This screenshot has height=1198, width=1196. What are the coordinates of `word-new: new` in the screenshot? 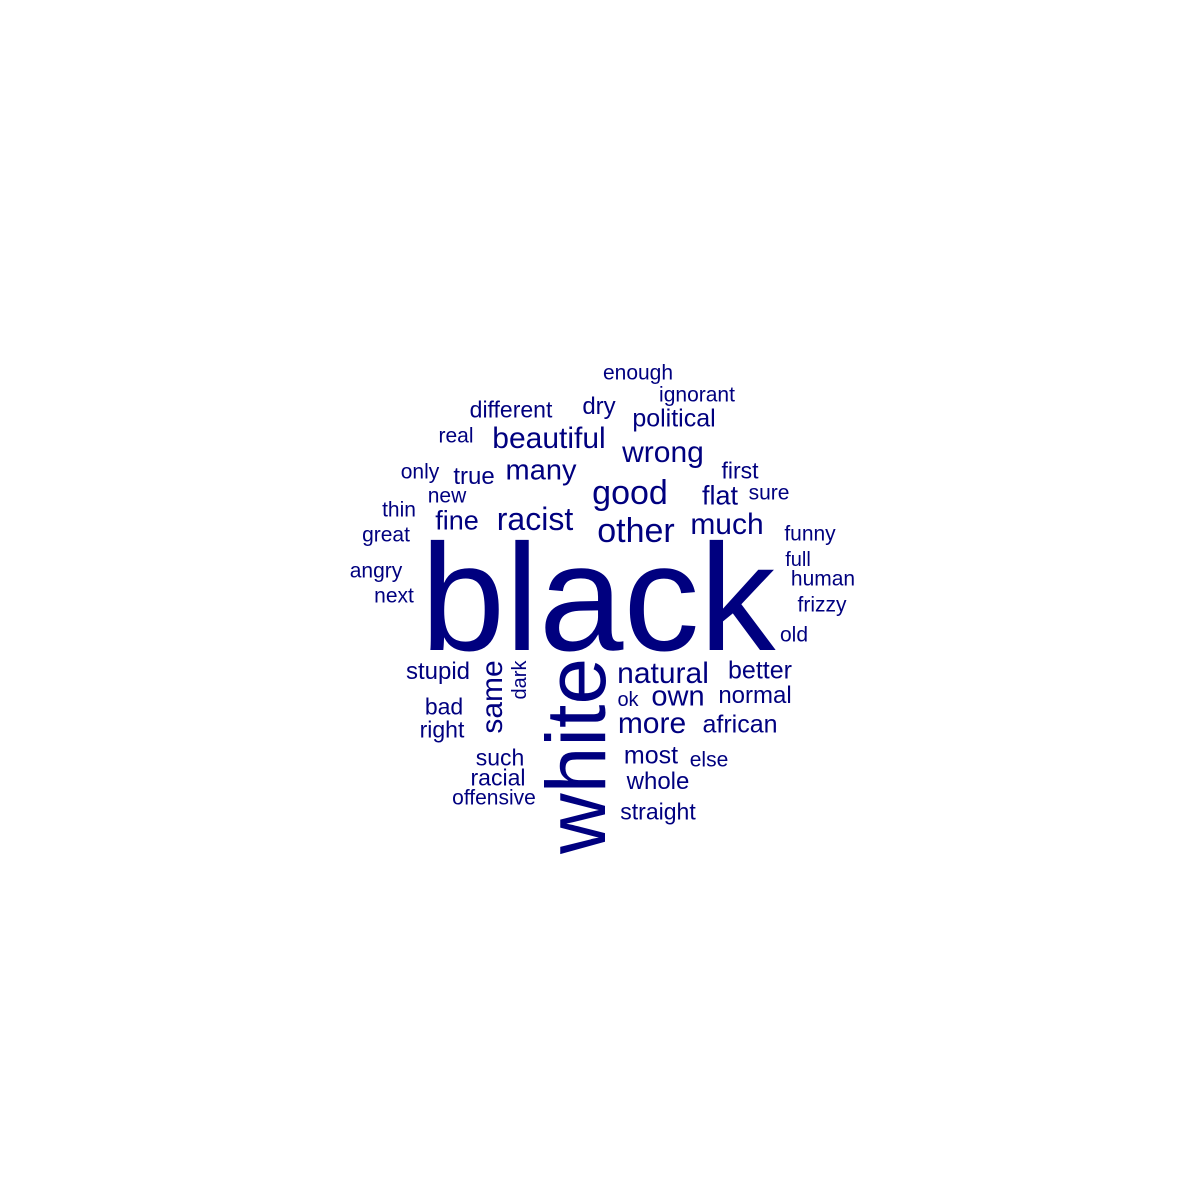 It's located at (447, 496).